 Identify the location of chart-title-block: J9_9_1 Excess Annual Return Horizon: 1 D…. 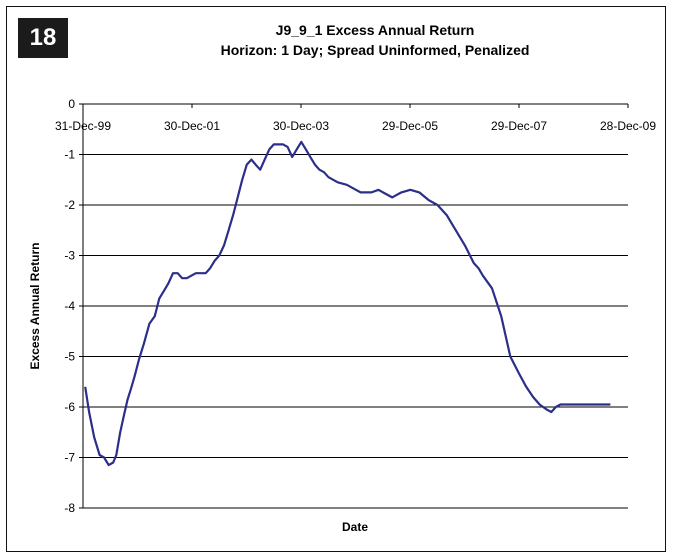
(375, 40).